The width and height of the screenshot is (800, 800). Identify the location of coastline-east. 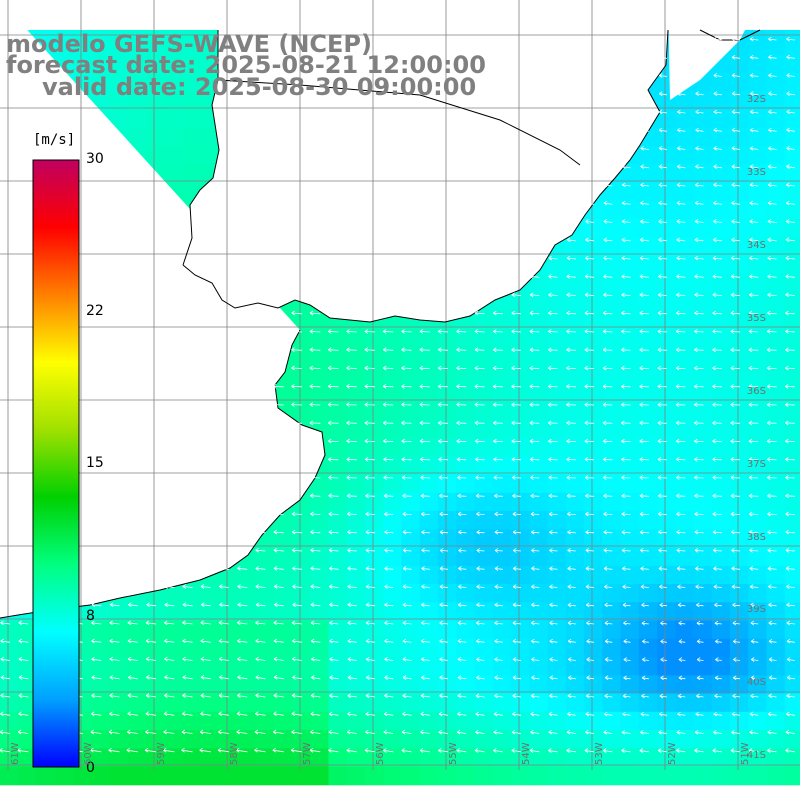
(730, 35).